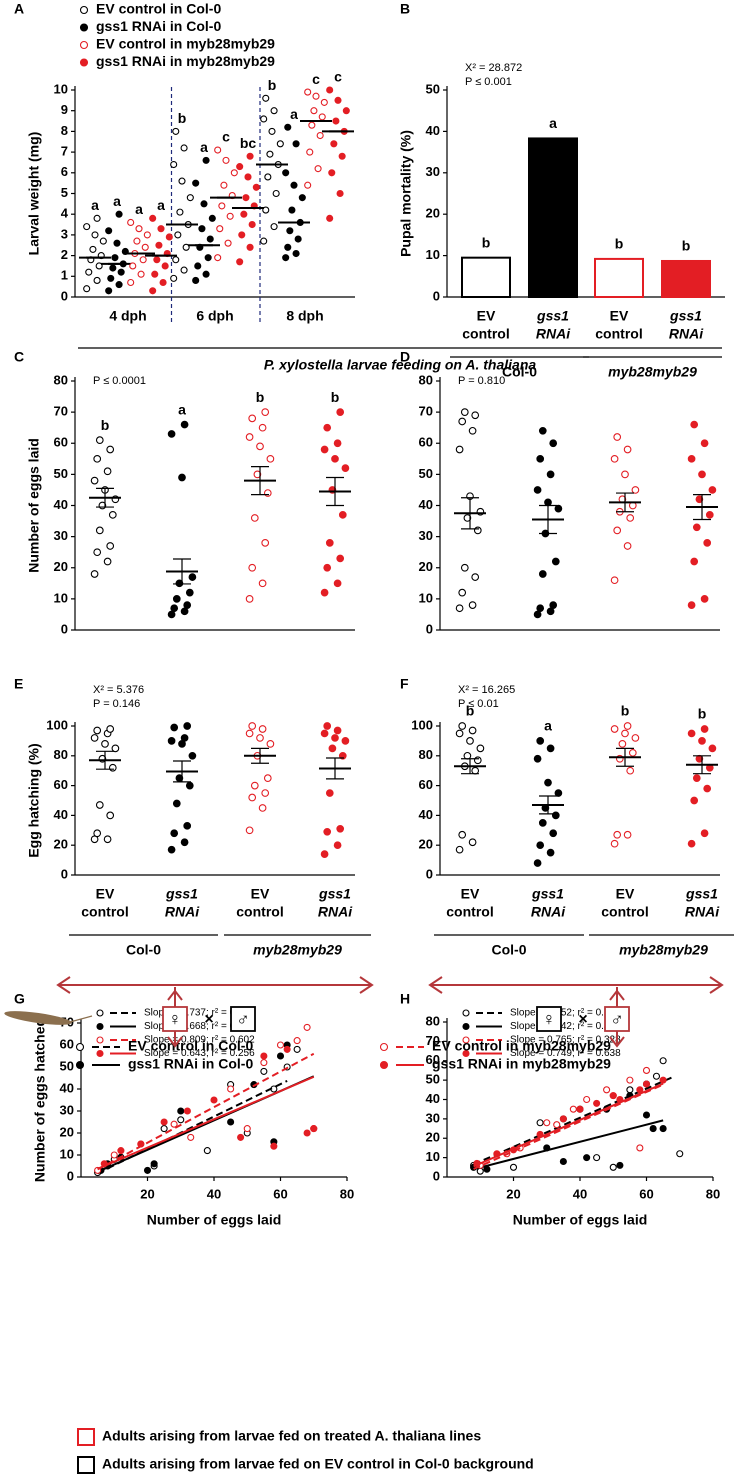  Describe the element at coordinates (565, 1026) in the screenshot. I see `fit-label: Slope = 0.442; r² = 0.414` at that location.